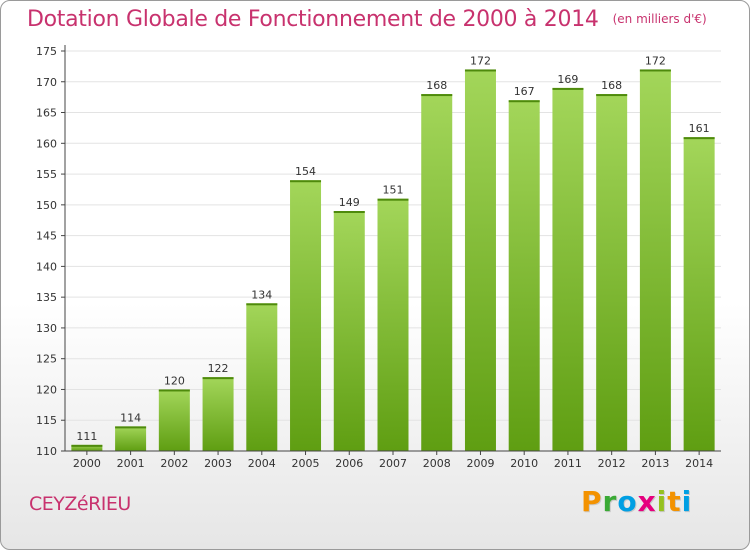  I want to click on y-tick-label: 155, so click(46, 174).